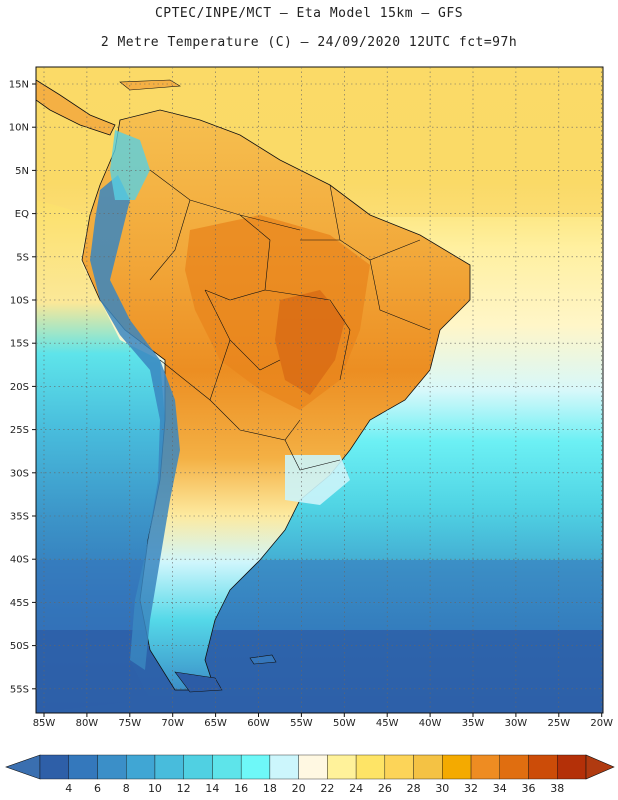  What do you see at coordinates (516, 723) in the screenshot?
I see `lon-label: 30W` at bounding box center [516, 723].